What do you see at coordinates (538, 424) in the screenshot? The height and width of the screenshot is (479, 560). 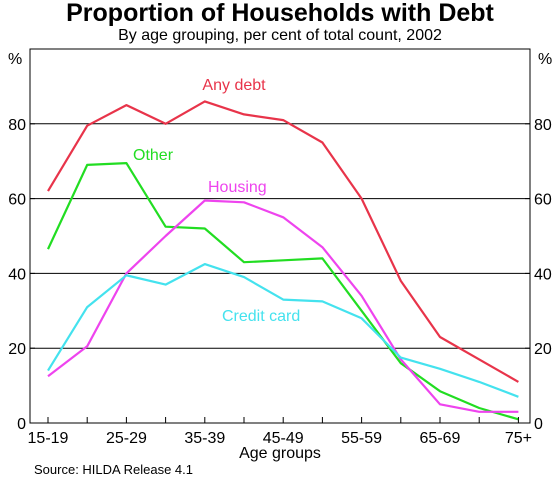 I see `y-tick-label-right-0: 0` at bounding box center [538, 424].